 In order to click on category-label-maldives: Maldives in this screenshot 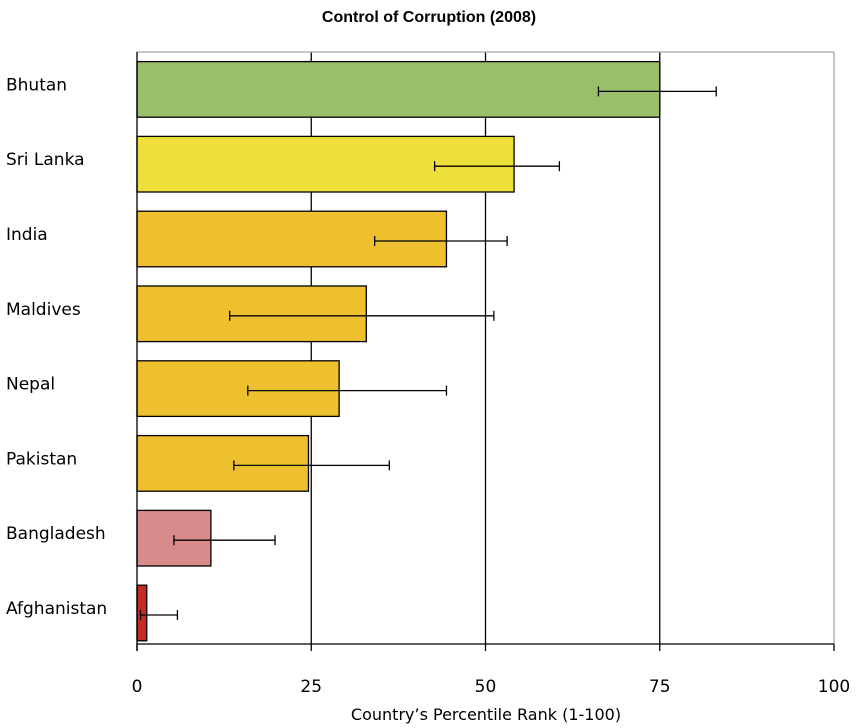, I will do `click(43, 310)`.